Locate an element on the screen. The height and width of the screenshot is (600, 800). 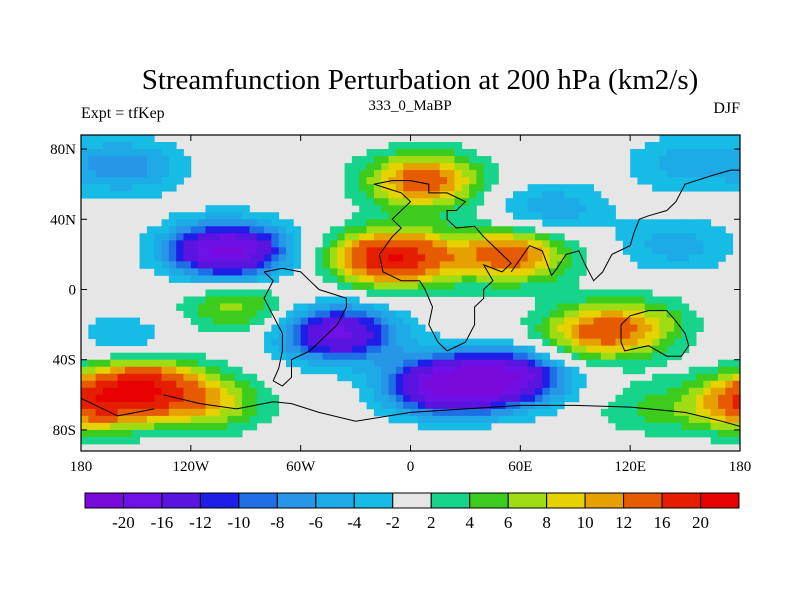
coastline-segment is located at coordinates (655, 333).